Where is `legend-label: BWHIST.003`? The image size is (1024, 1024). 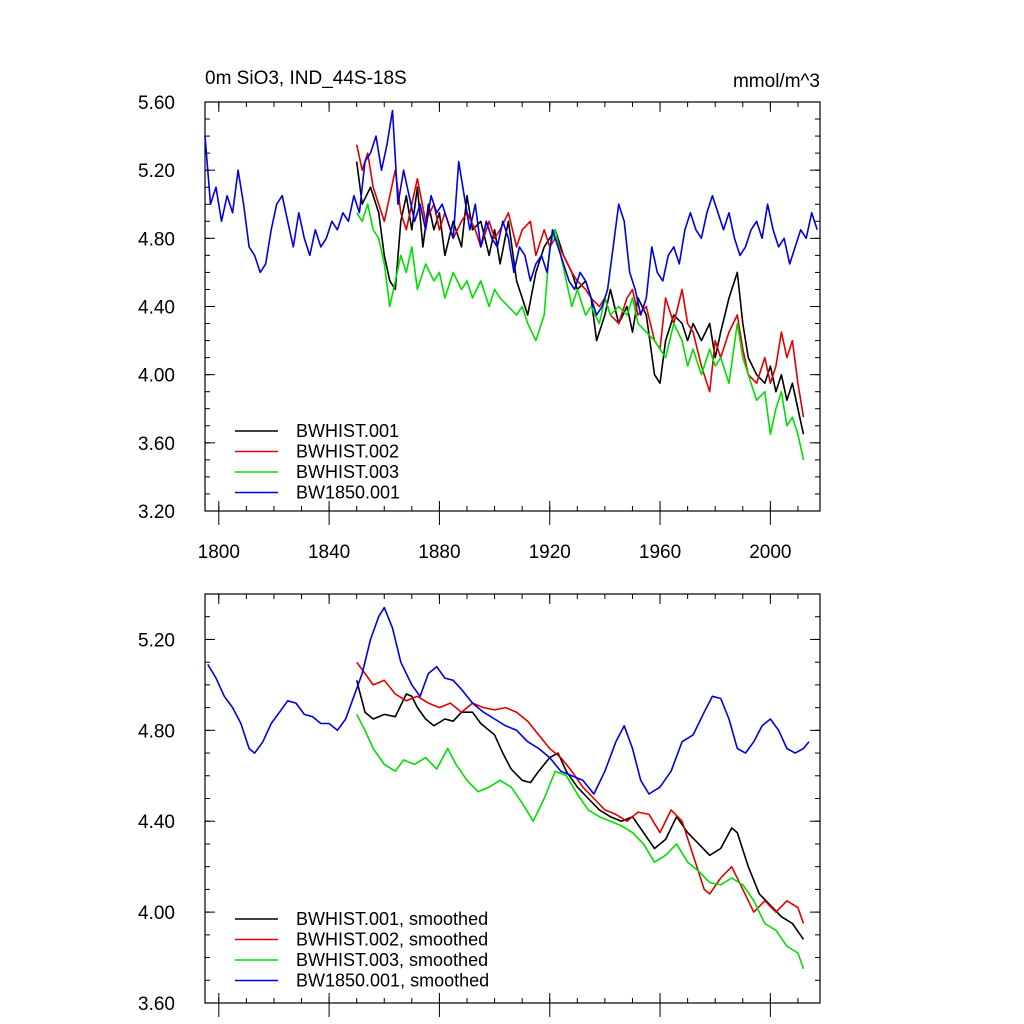 legend-label: BWHIST.003 is located at coordinates (347, 472).